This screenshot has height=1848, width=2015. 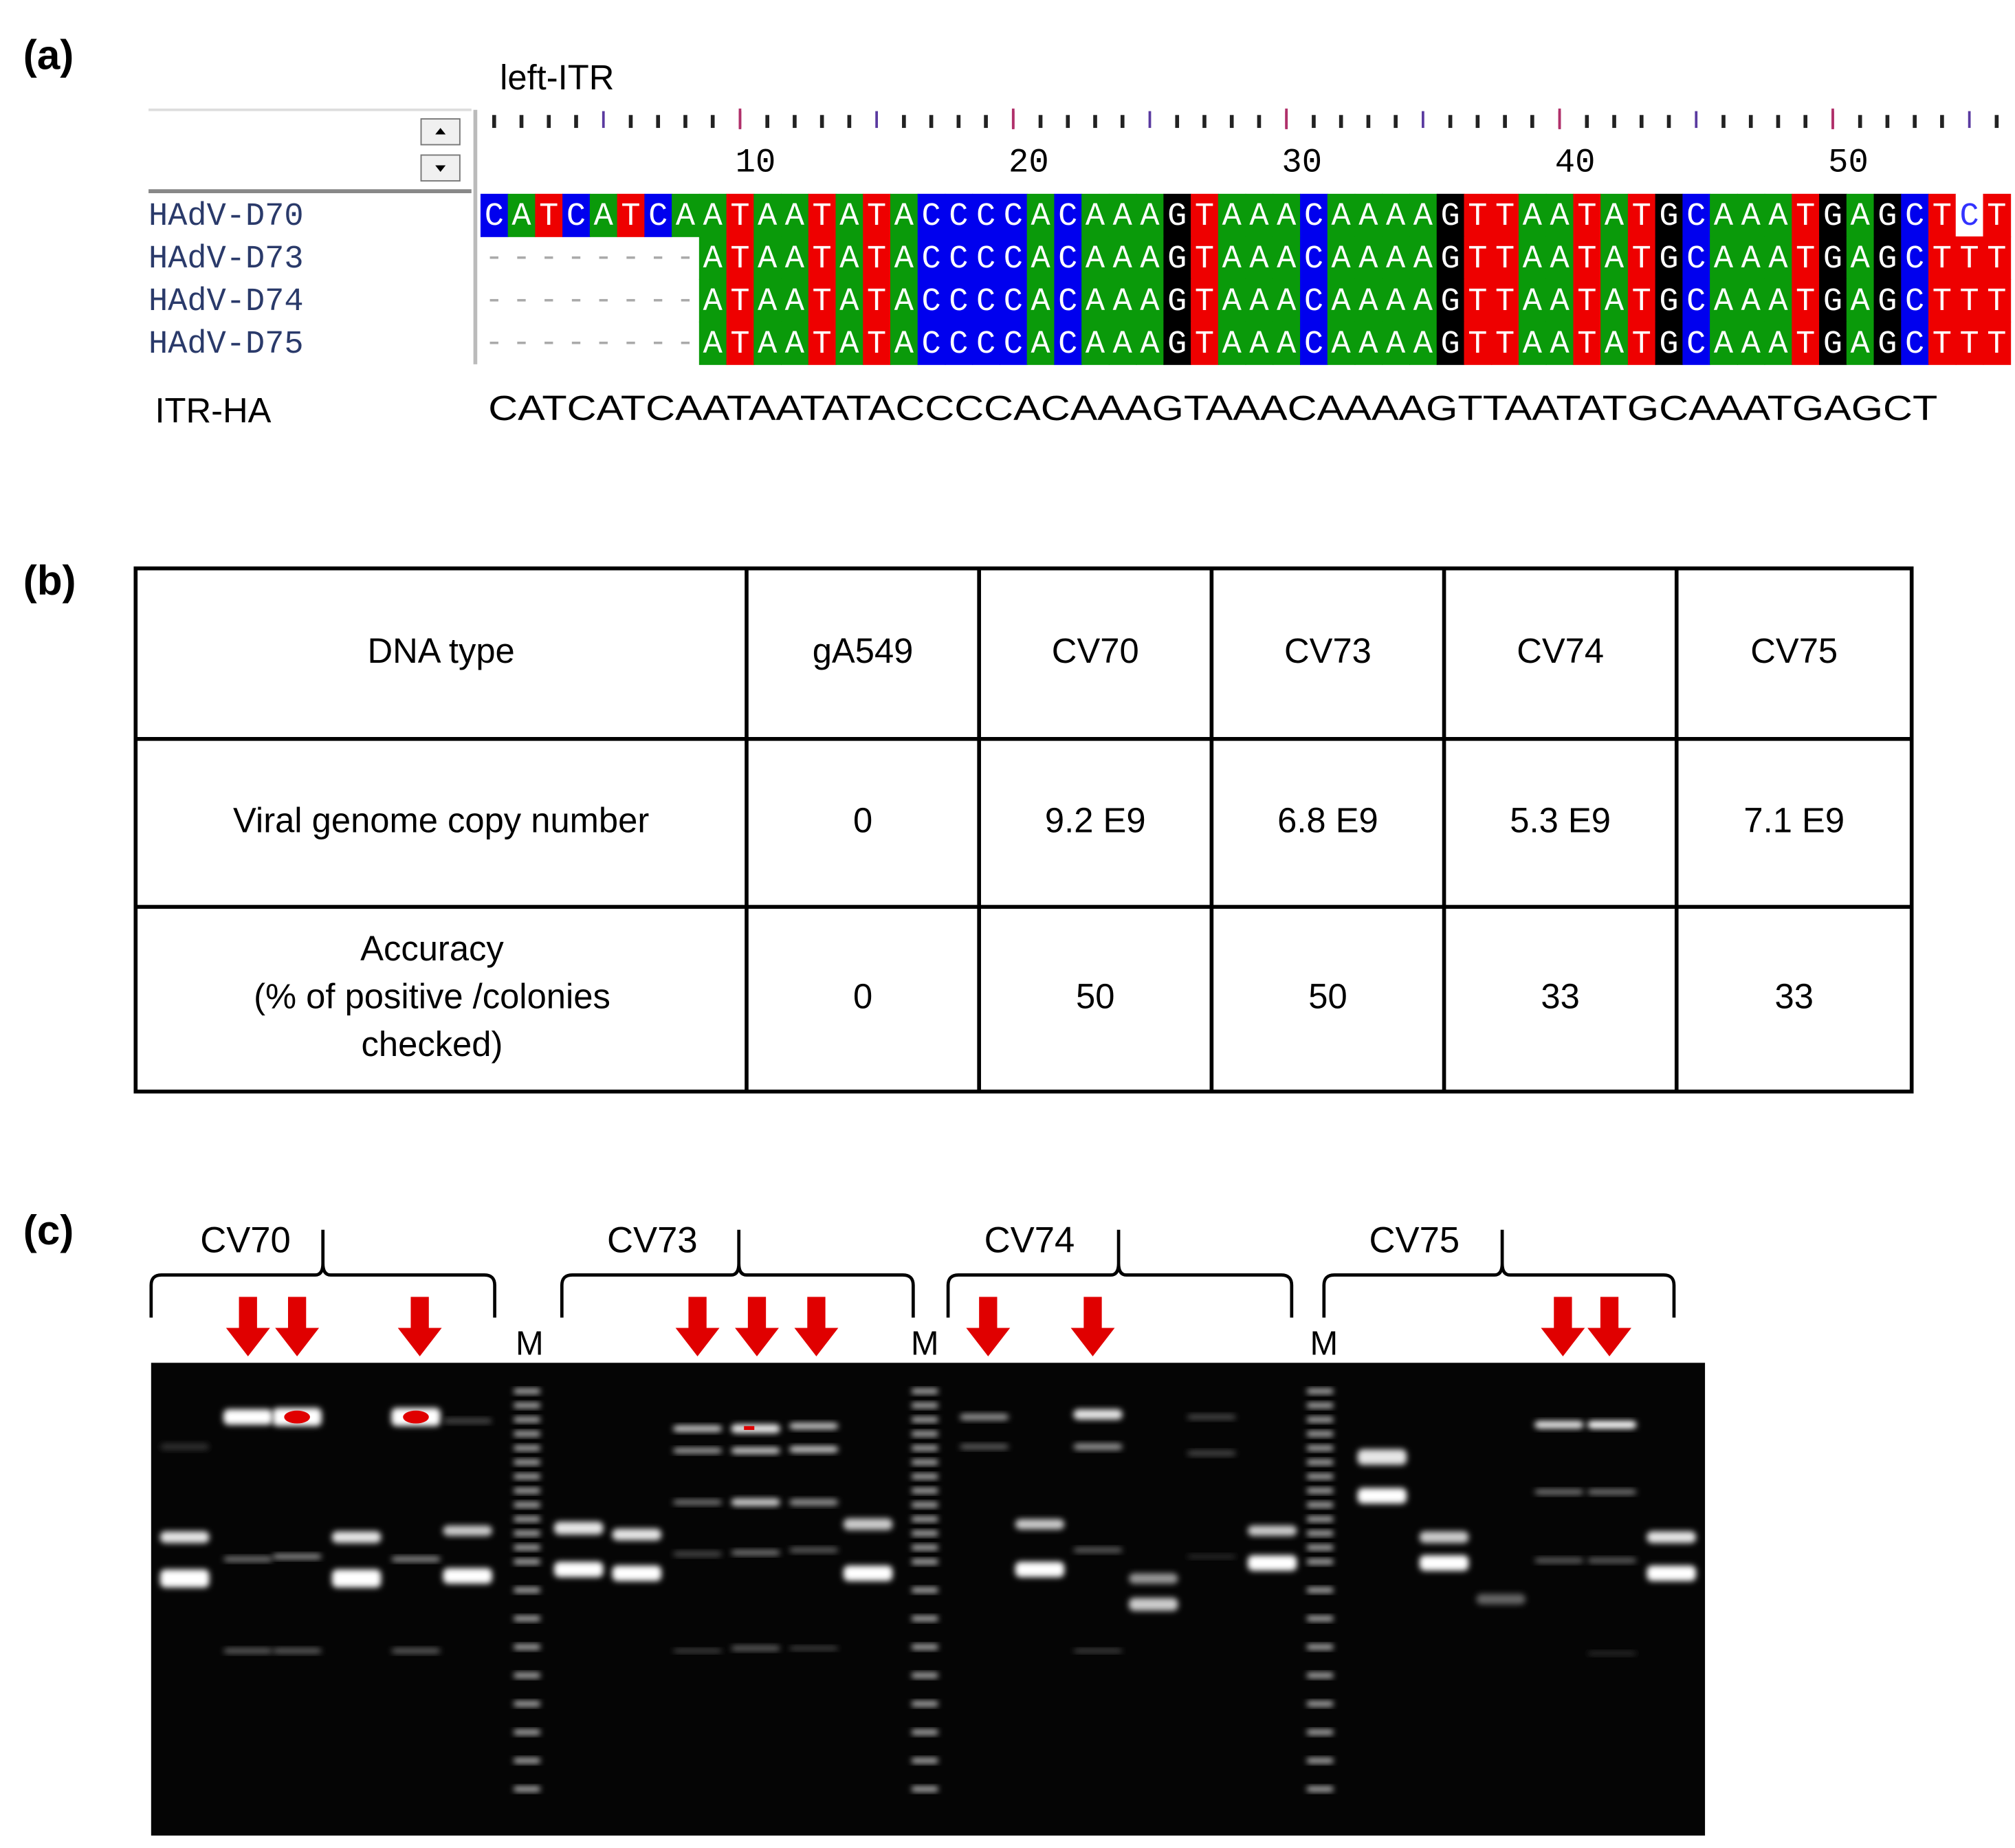 What do you see at coordinates (246, 1240) in the screenshot?
I see `group-label: CV70` at bounding box center [246, 1240].